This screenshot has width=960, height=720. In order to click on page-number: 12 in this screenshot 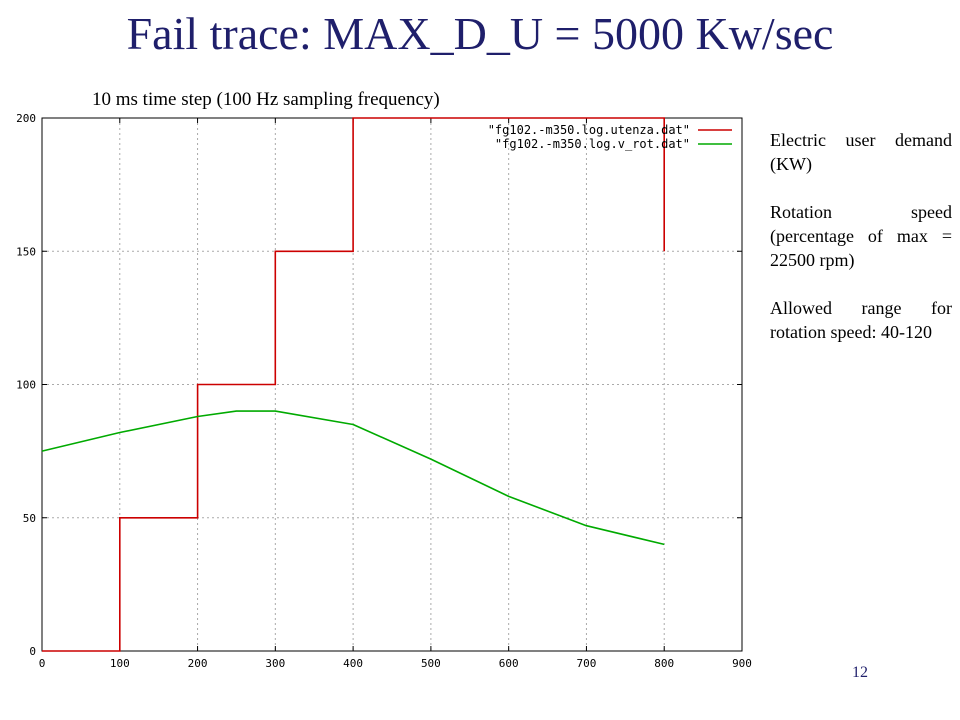, I will do `click(860, 672)`.